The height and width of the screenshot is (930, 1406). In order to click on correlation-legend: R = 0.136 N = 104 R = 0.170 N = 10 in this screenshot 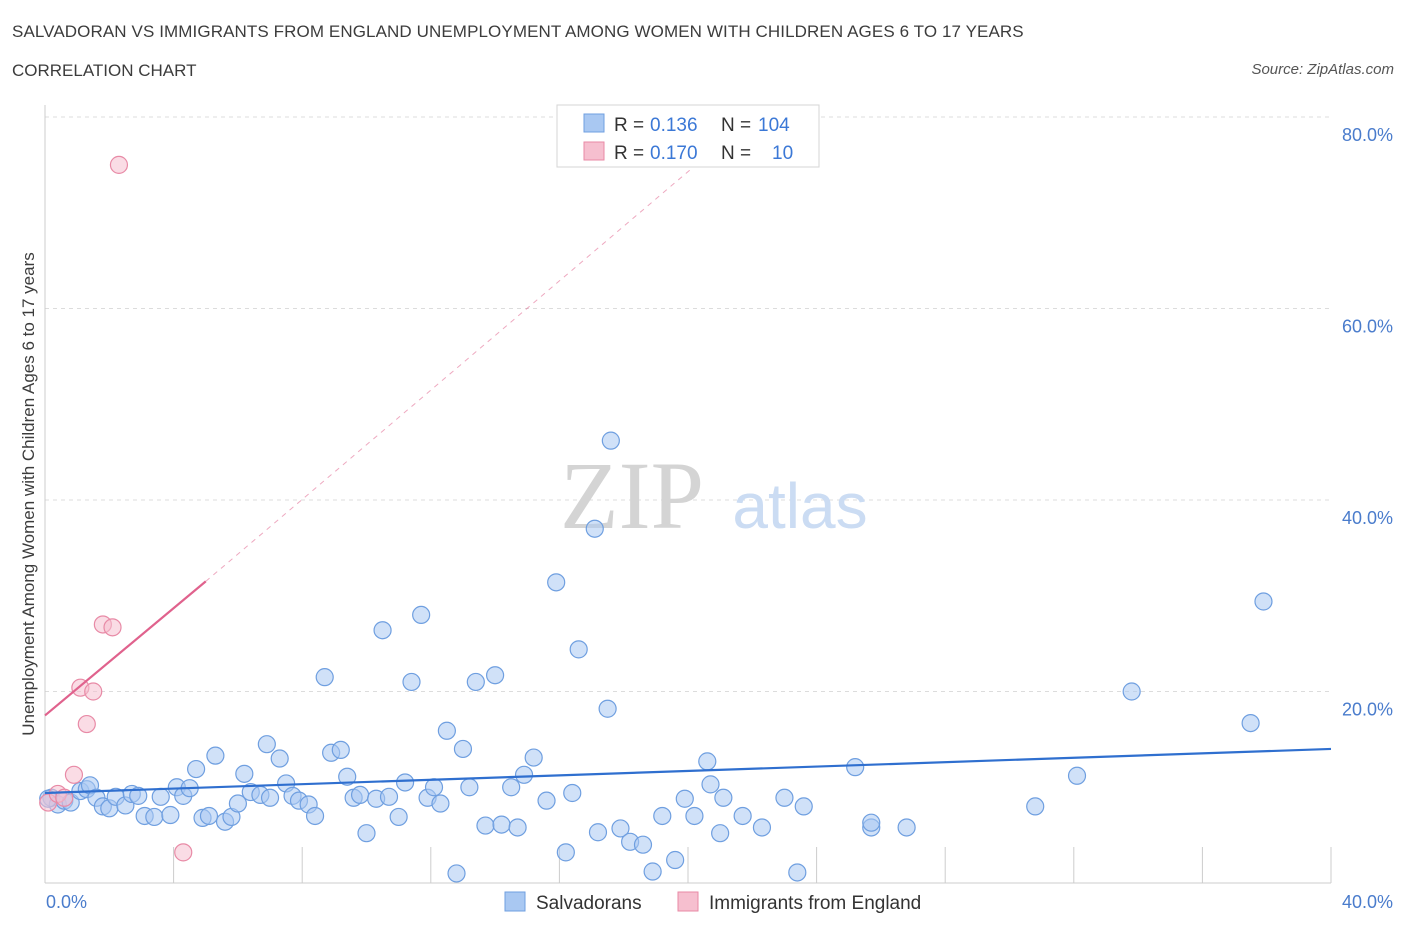, I will do `click(688, 136)`.